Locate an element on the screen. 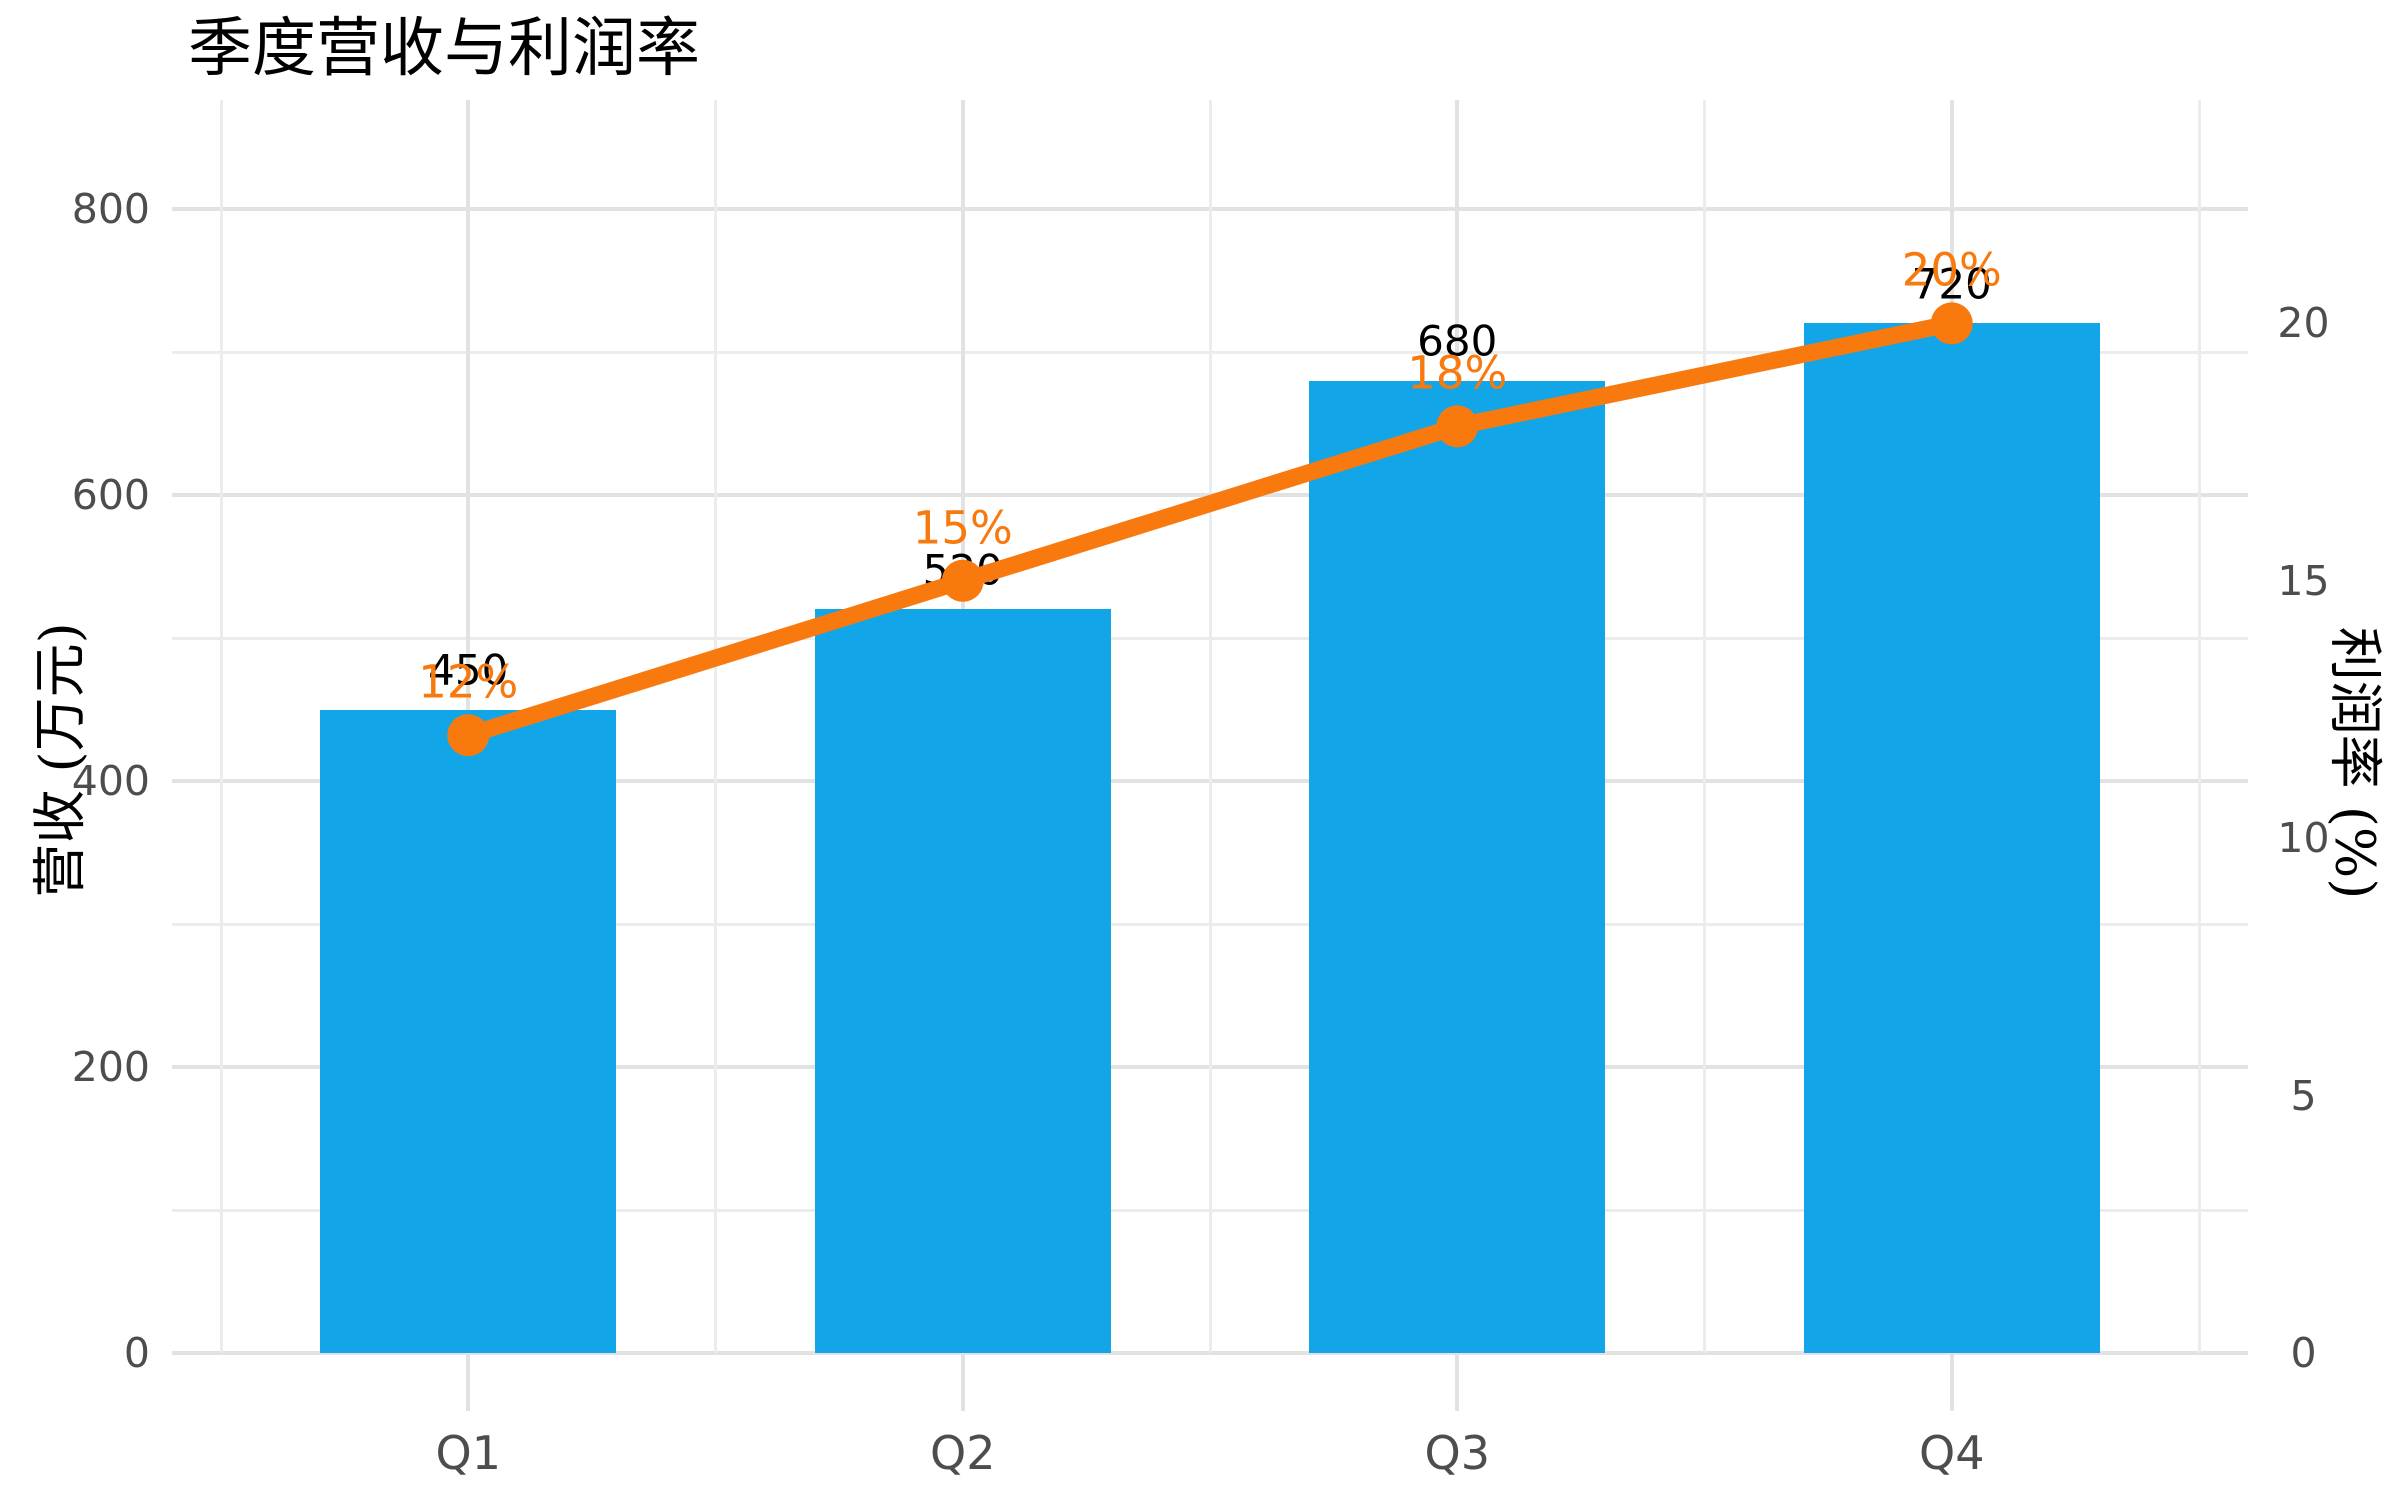 The height and width of the screenshot is (1500, 2400). profit-point-label: 15% is located at coordinates (962, 528).